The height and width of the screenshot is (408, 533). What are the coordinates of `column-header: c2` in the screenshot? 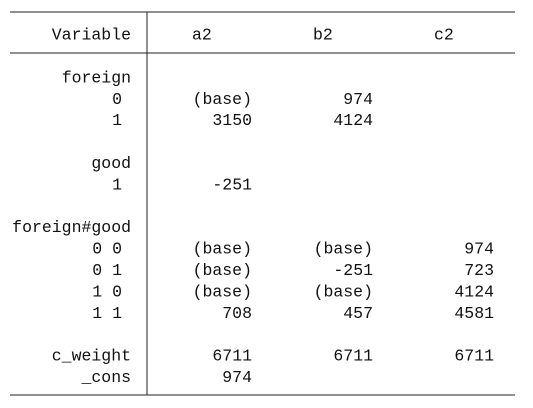 It's located at (444, 34).